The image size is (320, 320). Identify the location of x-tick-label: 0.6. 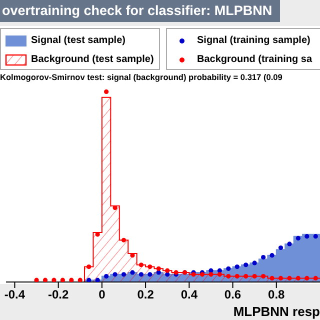
(233, 295).